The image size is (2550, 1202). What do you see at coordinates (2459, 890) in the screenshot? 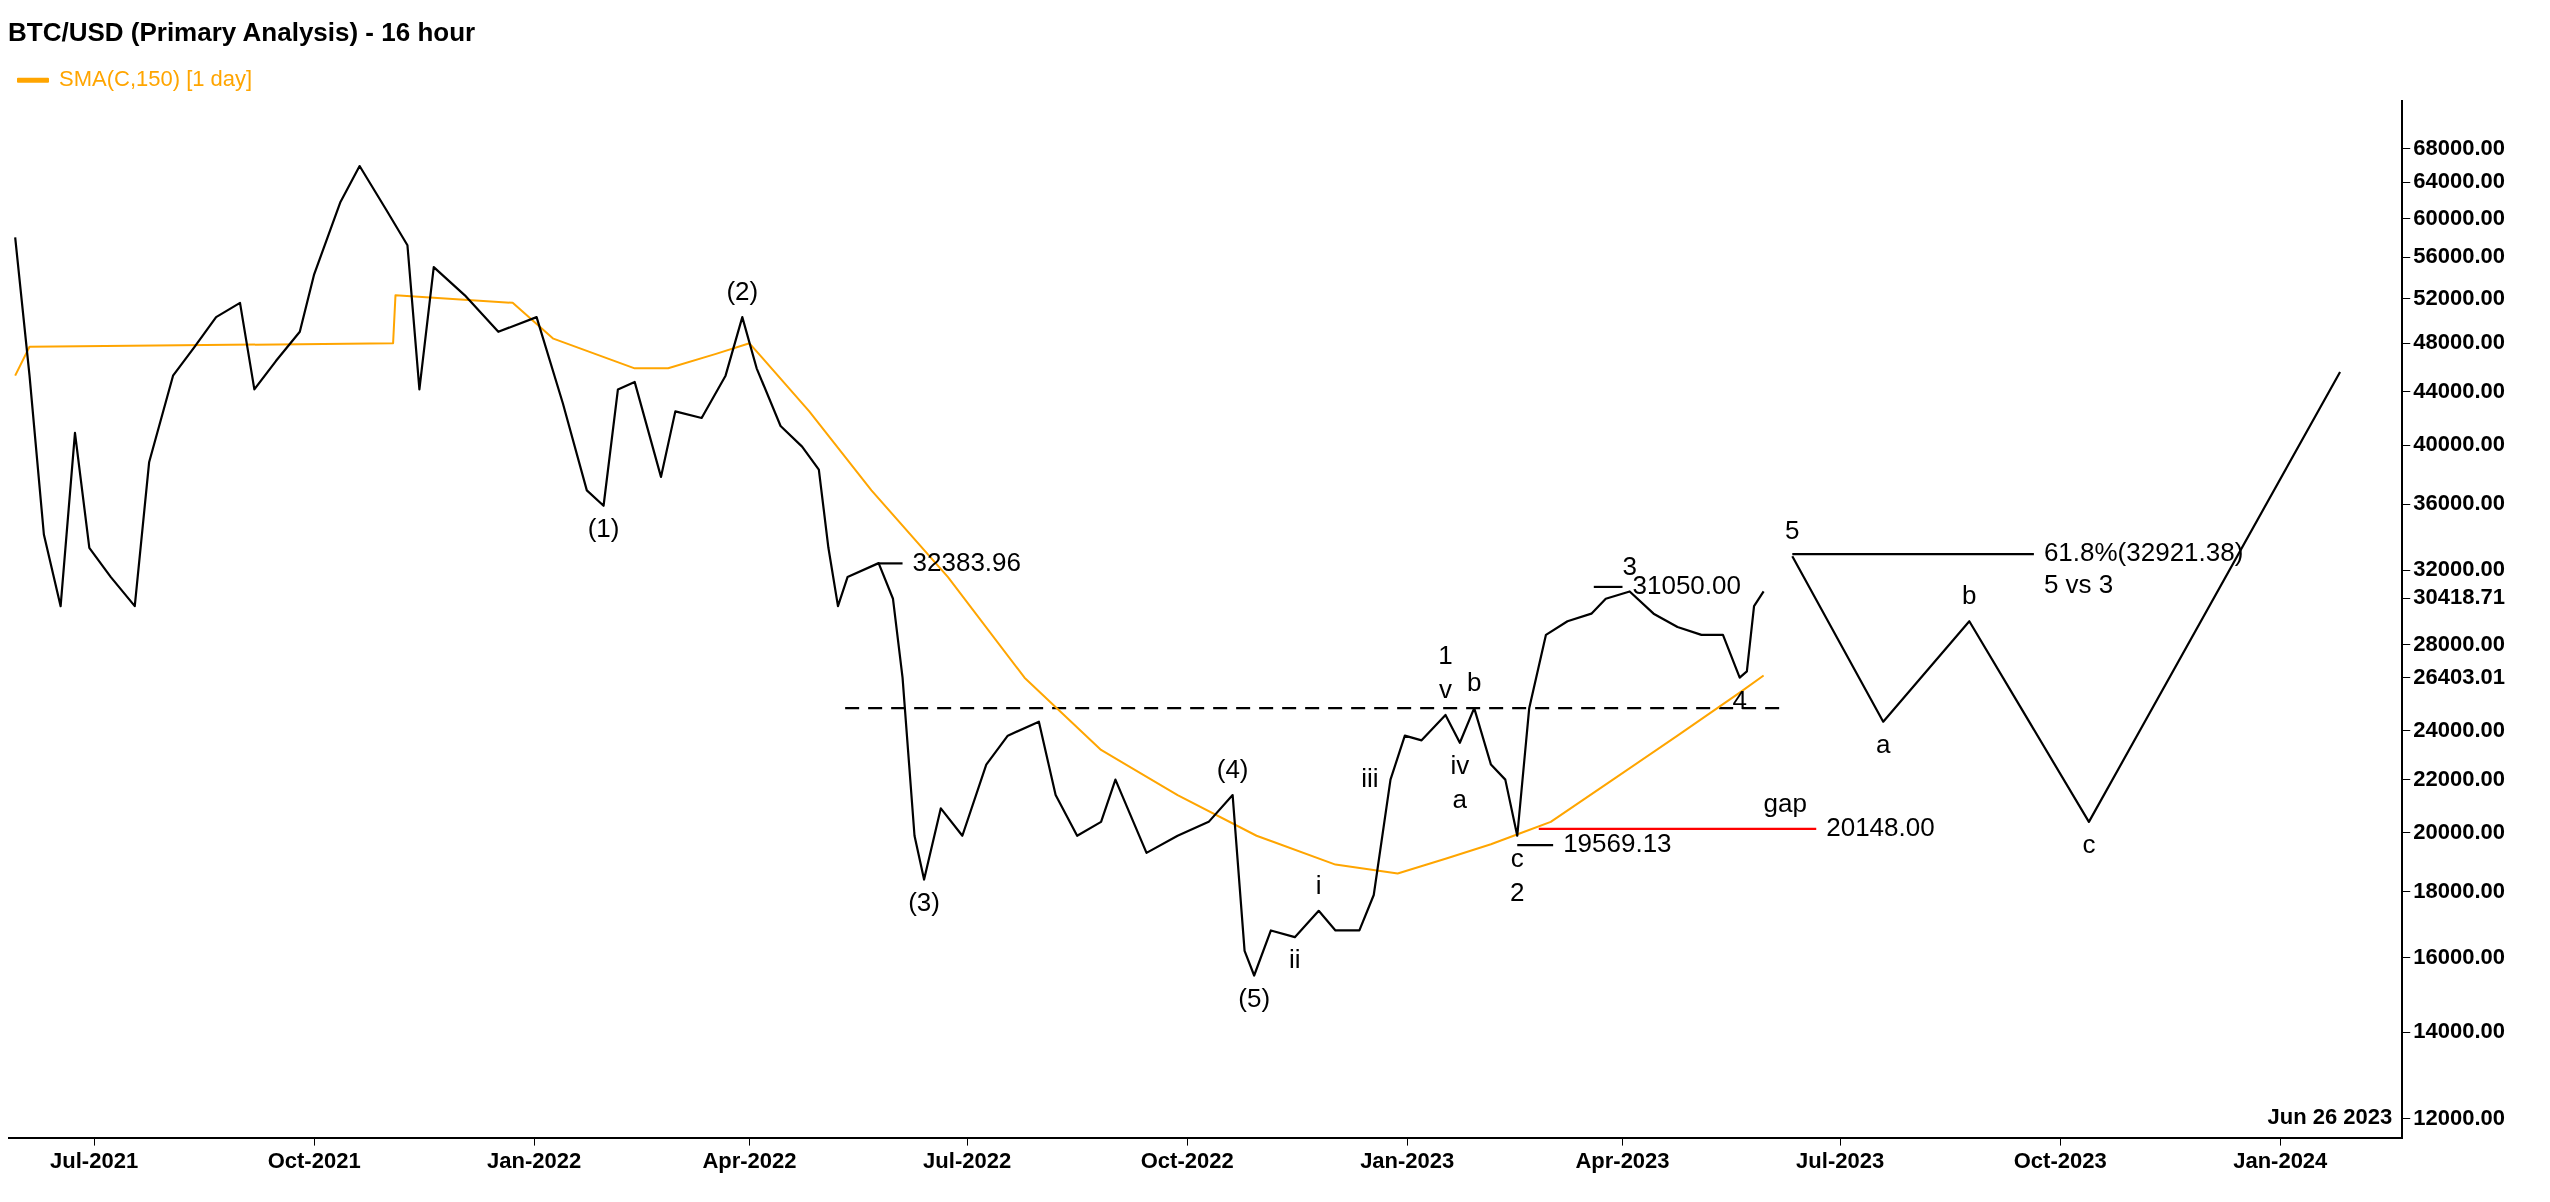
I see `y-tick-label: 18000.00` at bounding box center [2459, 890].